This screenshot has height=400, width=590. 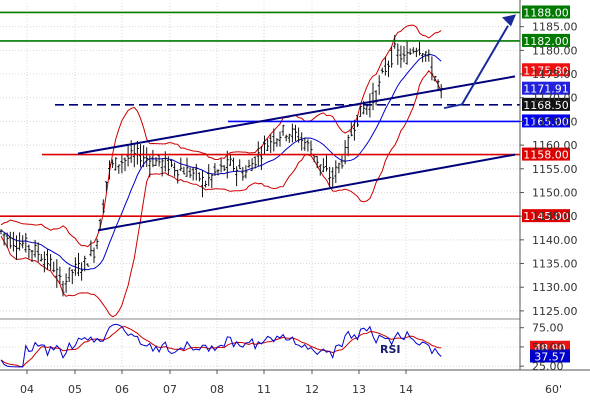 What do you see at coordinates (555, 192) in the screenshot?
I see `y-tick-label: 1150.00` at bounding box center [555, 192].